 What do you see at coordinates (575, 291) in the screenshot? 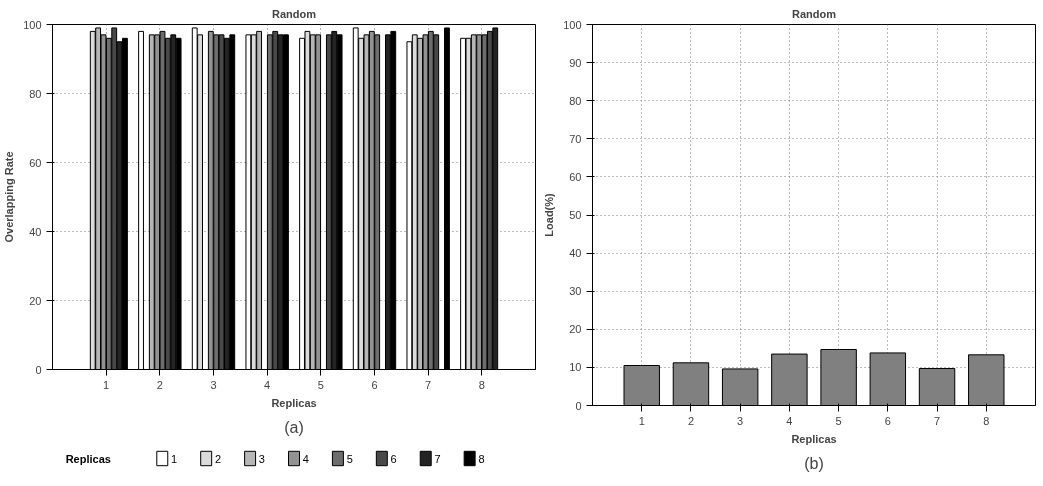
I see `y-tick-label: 30` at bounding box center [575, 291].